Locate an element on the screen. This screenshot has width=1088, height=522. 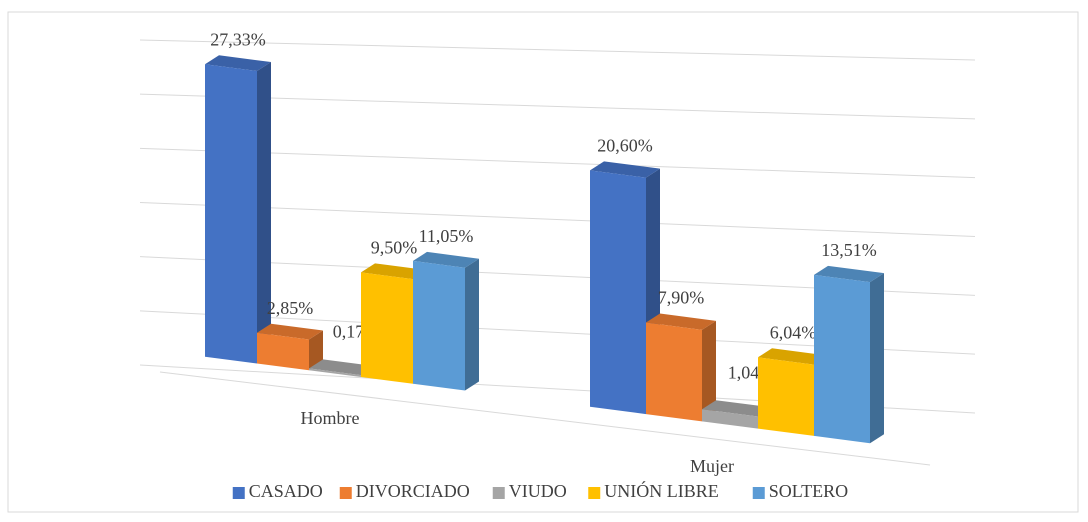
data-label: 6,04% is located at coordinates (793, 332).